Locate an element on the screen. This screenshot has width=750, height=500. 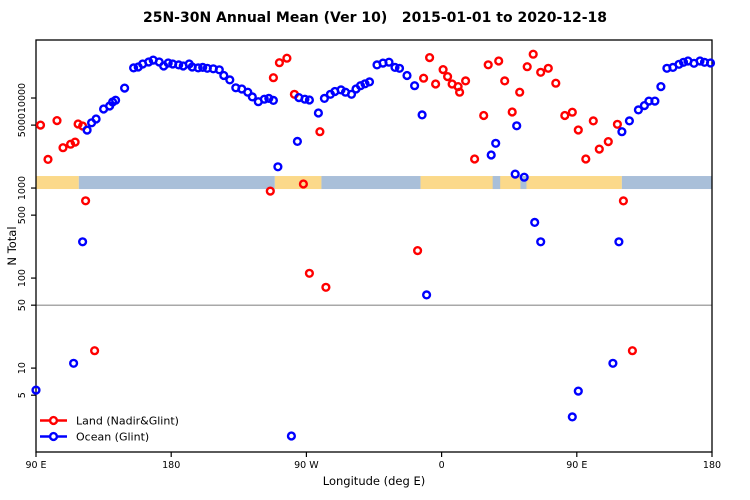
x-tick-label: 0 is located at coordinates (442, 465).